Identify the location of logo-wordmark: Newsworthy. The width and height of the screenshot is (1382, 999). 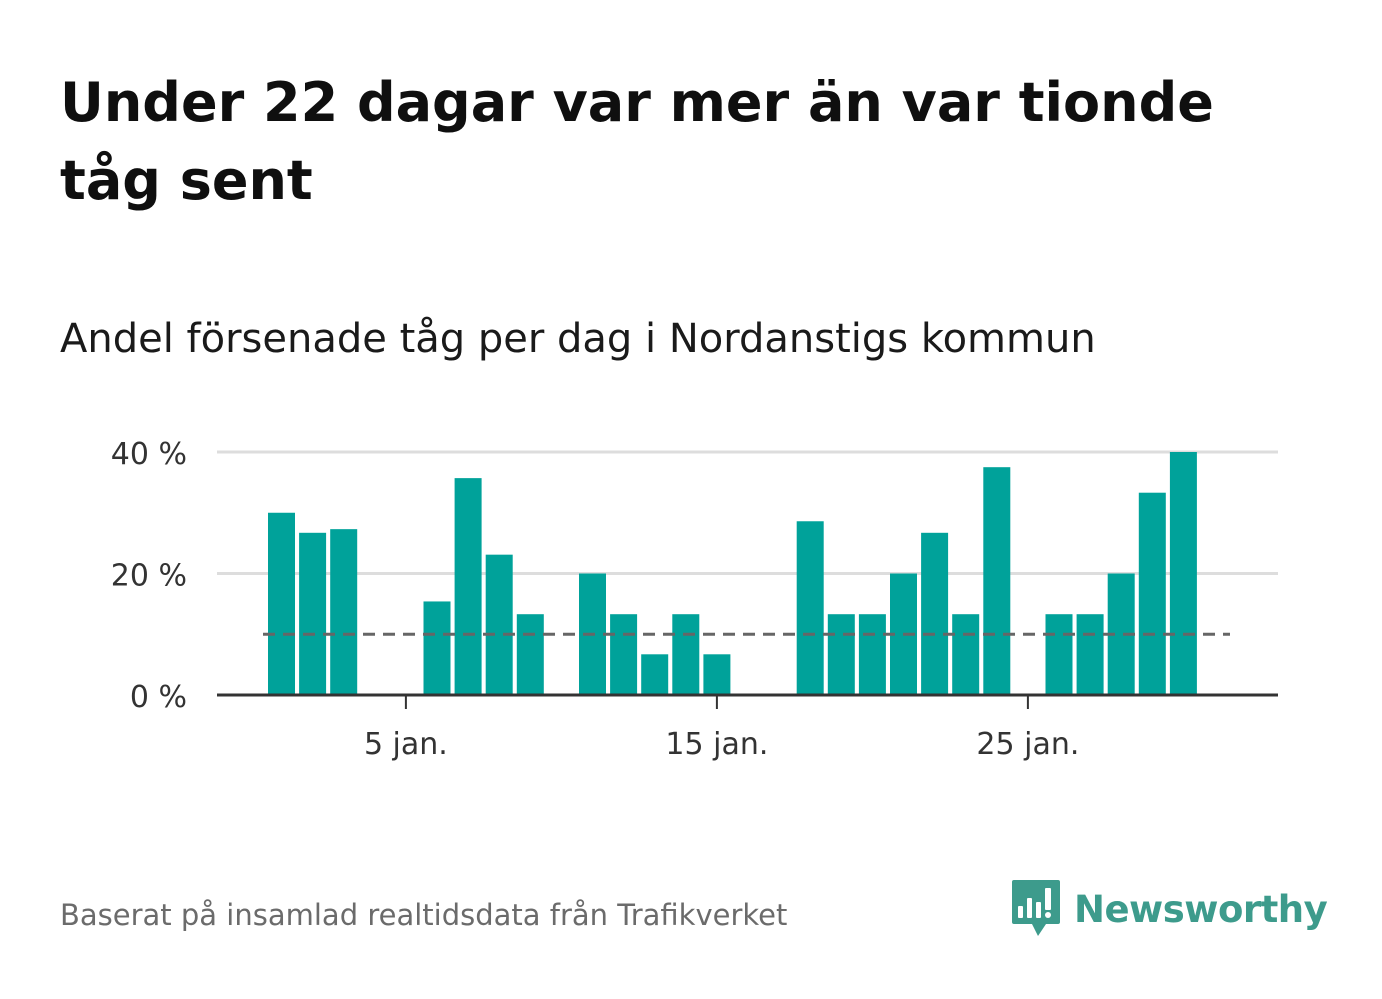
(1201, 909).